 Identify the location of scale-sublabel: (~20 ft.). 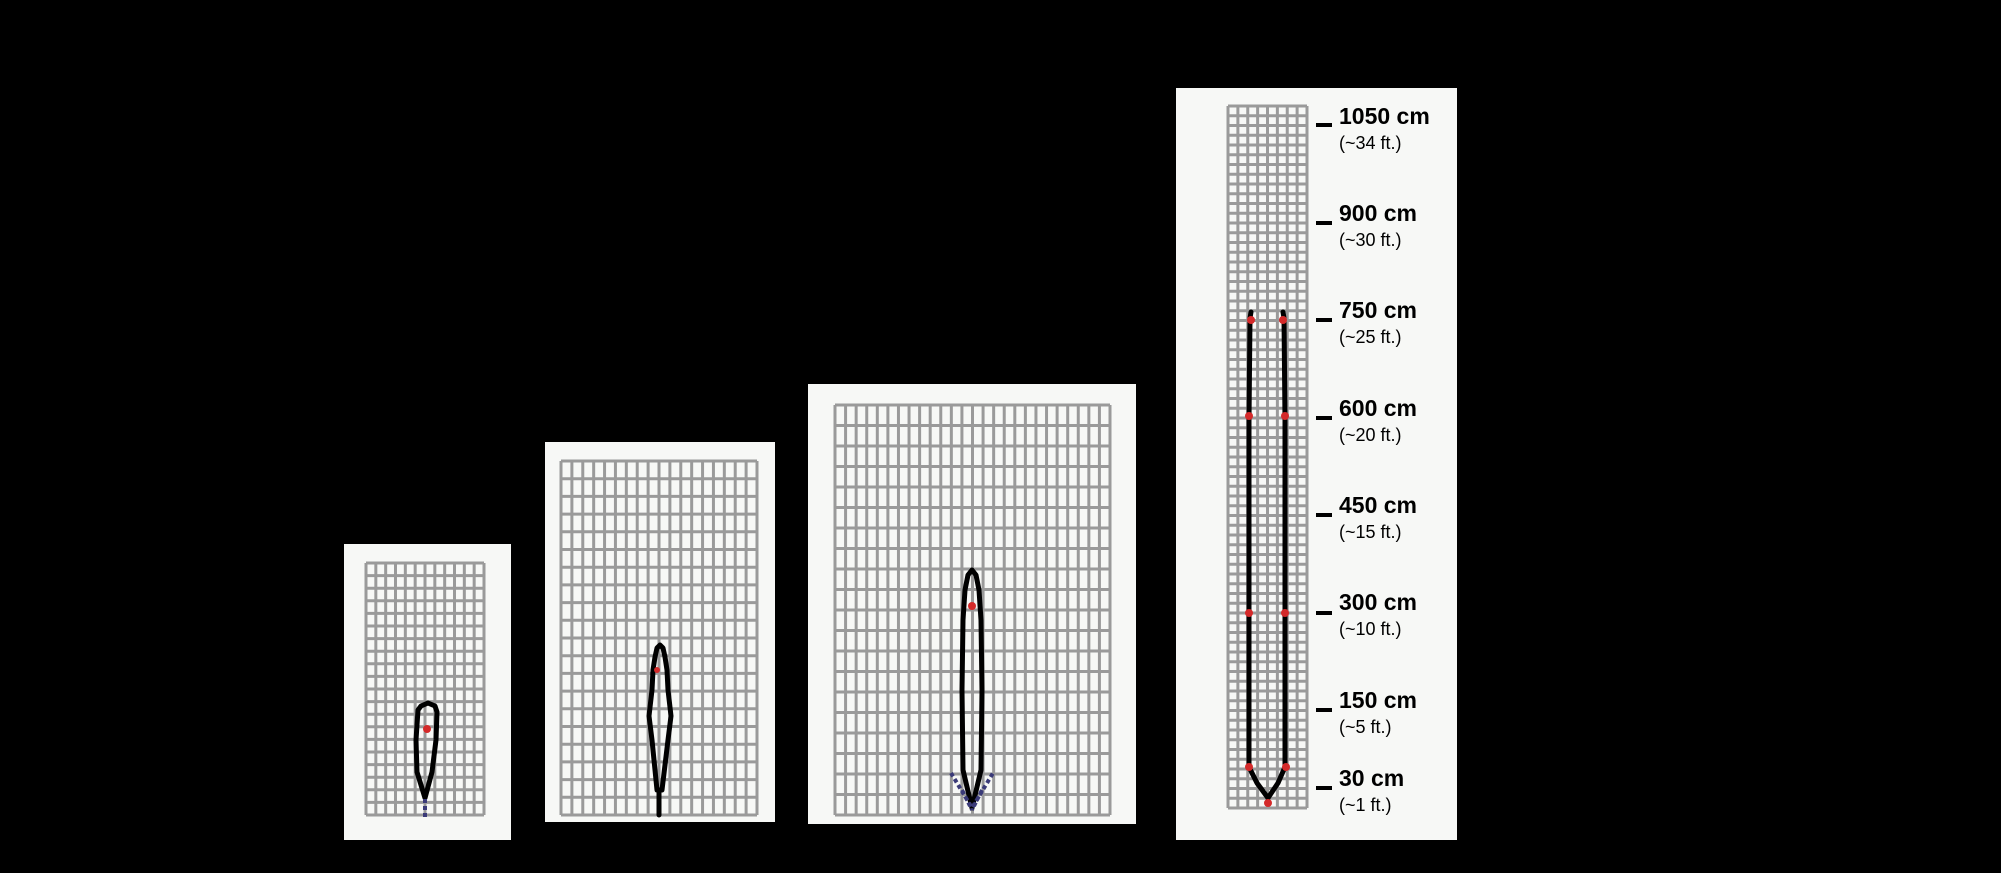
(1370, 435).